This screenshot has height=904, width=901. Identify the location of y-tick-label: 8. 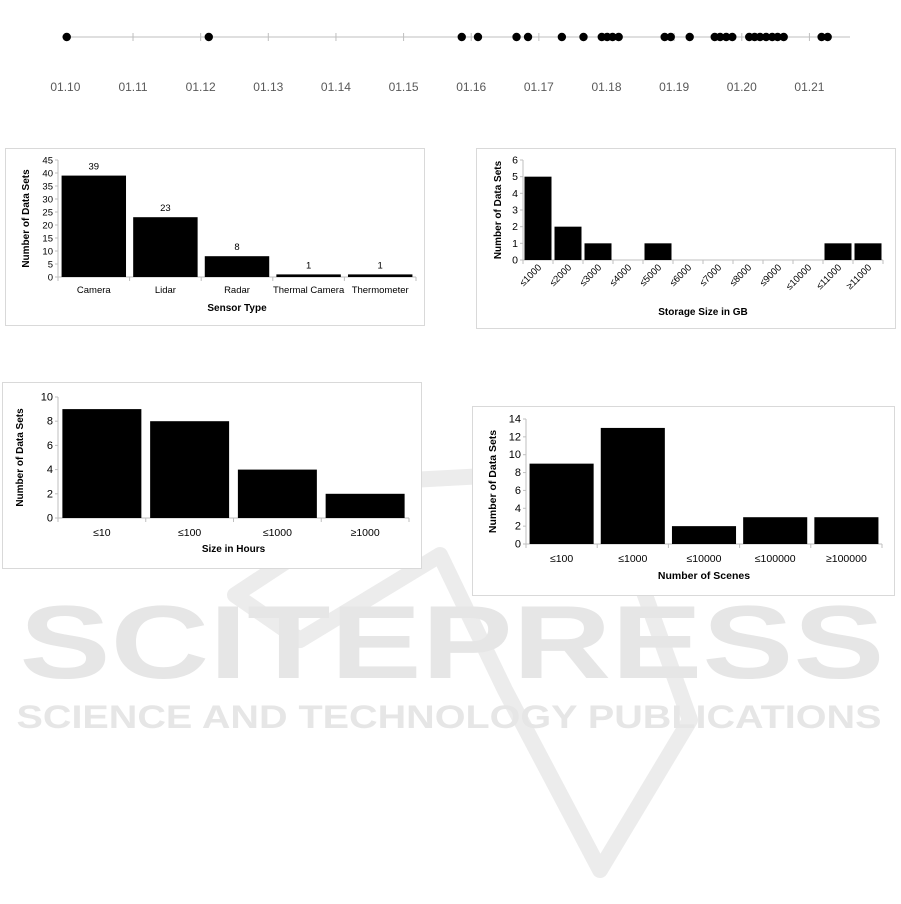
(50, 422).